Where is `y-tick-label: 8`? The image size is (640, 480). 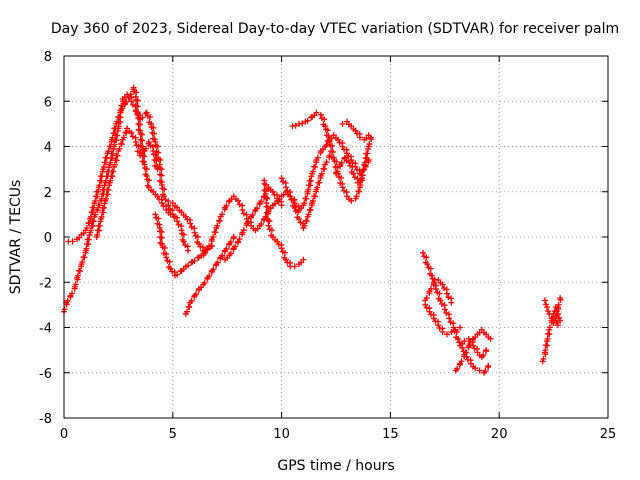 y-tick-label: 8 is located at coordinates (48, 57).